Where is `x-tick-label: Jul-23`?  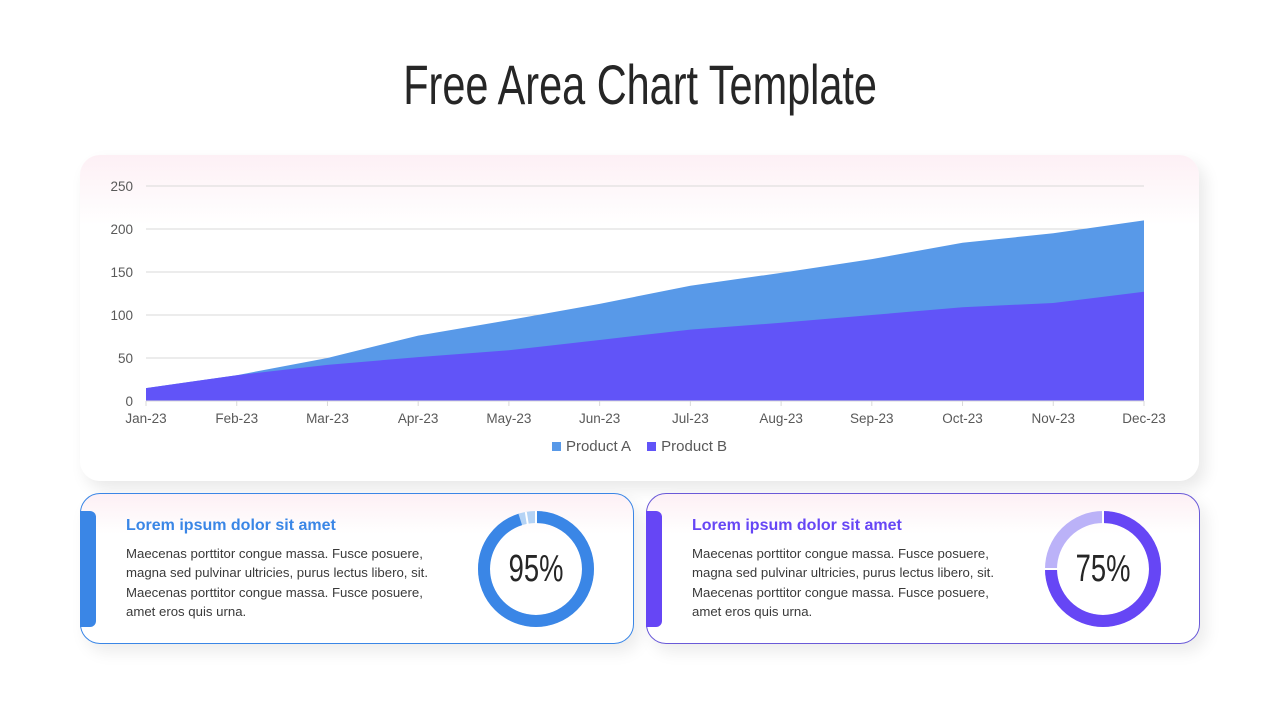
x-tick-label: Jul-23 is located at coordinates (690, 418).